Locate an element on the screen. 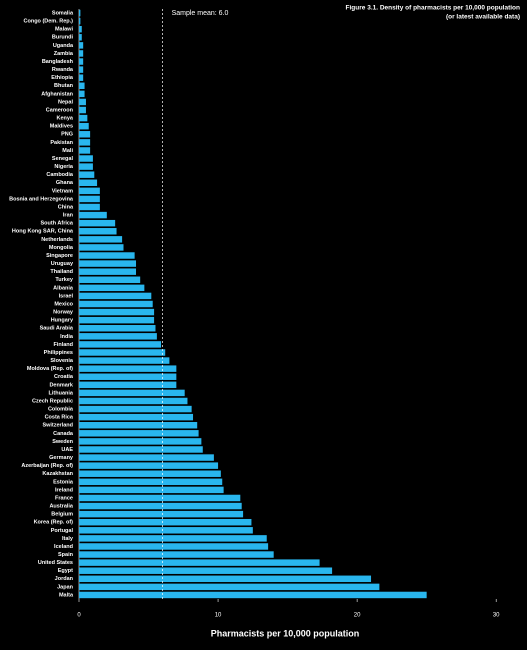 This screenshot has height=650, width=527. y-tick-label: Burundi is located at coordinates (63, 38).